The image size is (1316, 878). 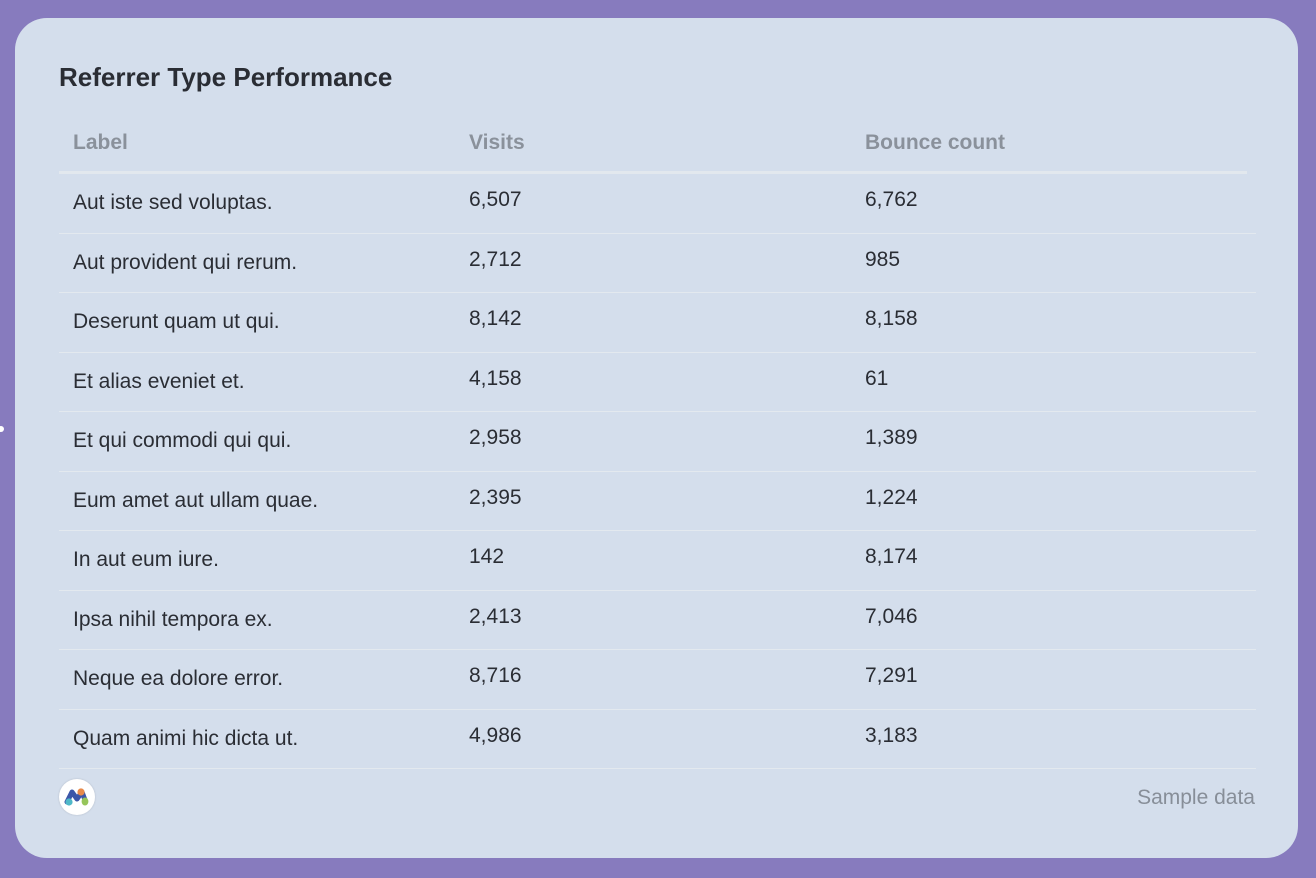 I want to click on table-row: Et qui commodi qui qui. 2,958 1,389, so click(x=657, y=442).